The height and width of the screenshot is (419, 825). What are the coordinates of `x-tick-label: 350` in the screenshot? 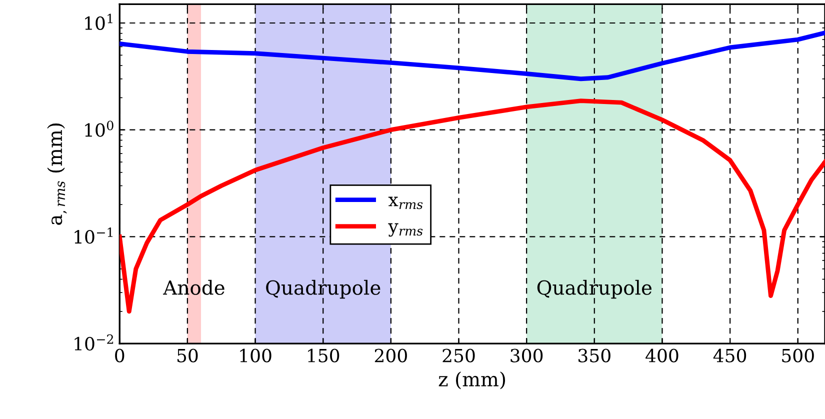 It's located at (594, 355).